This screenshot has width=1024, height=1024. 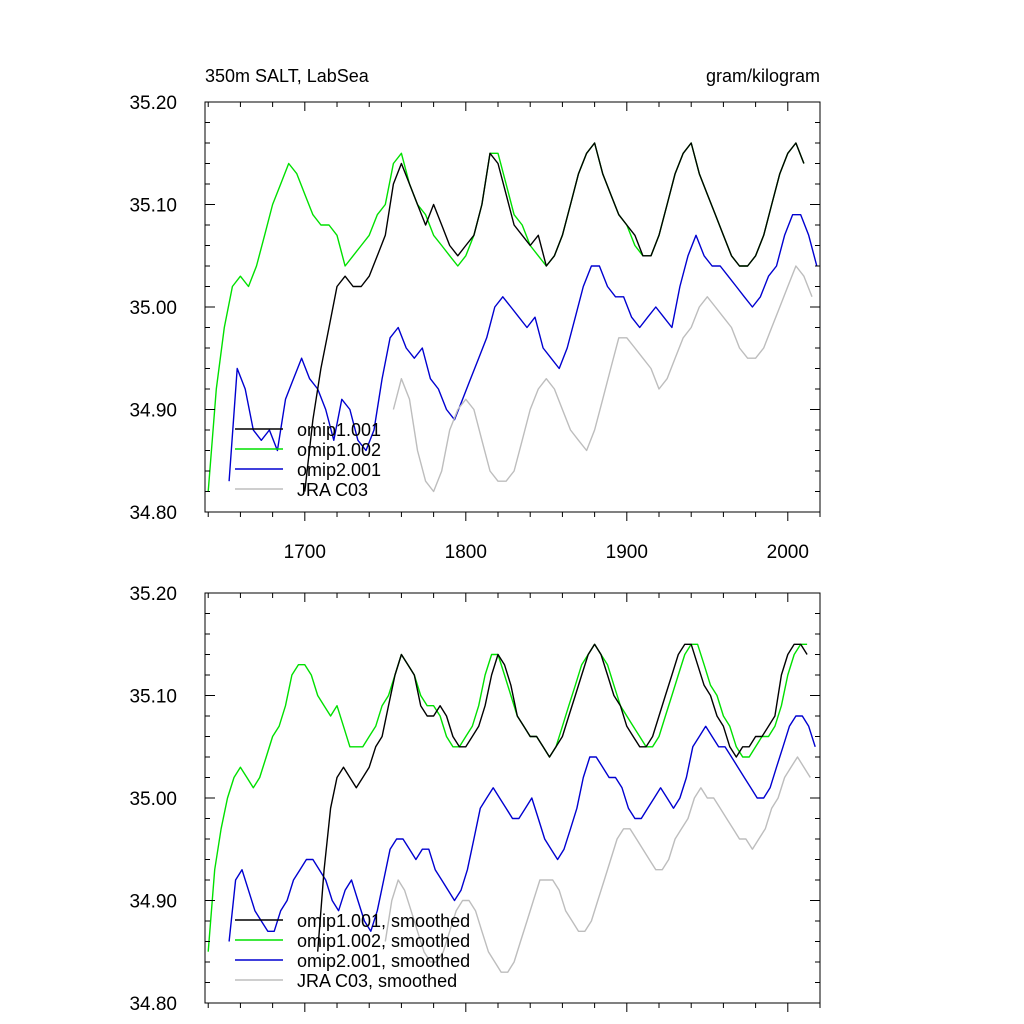 I want to click on legend-label: omip1.001, so click(x=339, y=430).